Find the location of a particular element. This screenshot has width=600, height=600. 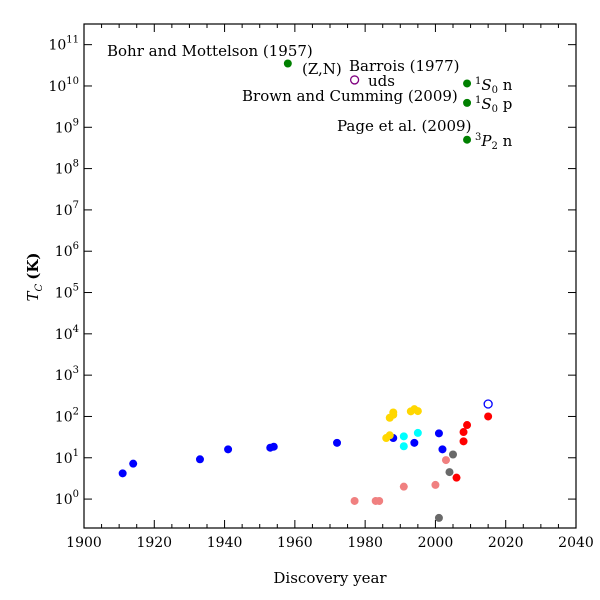

y-tick-label: 10³ is located at coordinates (67, 374).